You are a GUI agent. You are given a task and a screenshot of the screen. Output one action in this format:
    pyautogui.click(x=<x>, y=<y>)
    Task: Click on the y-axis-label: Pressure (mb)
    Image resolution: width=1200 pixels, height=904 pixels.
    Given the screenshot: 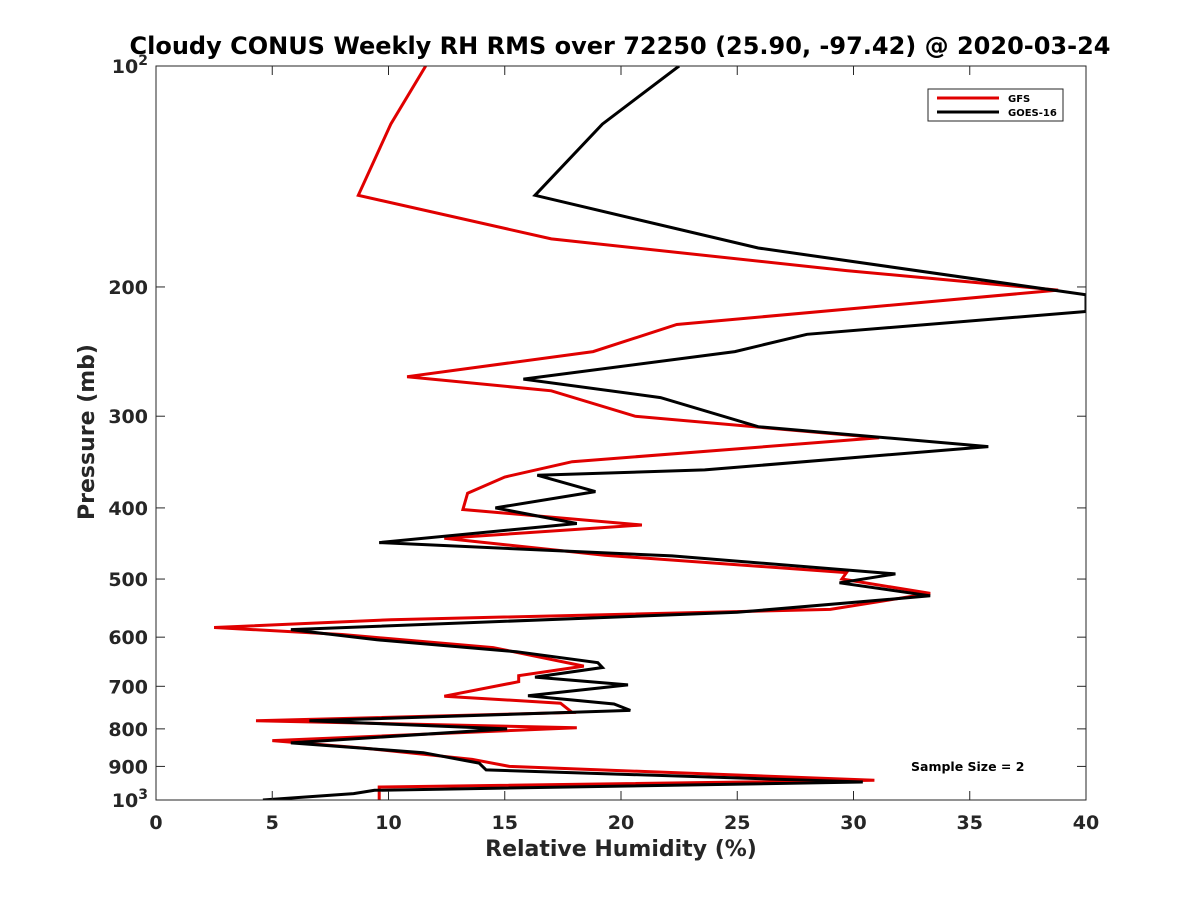 What is the action you would take?
    pyautogui.click(x=87, y=432)
    